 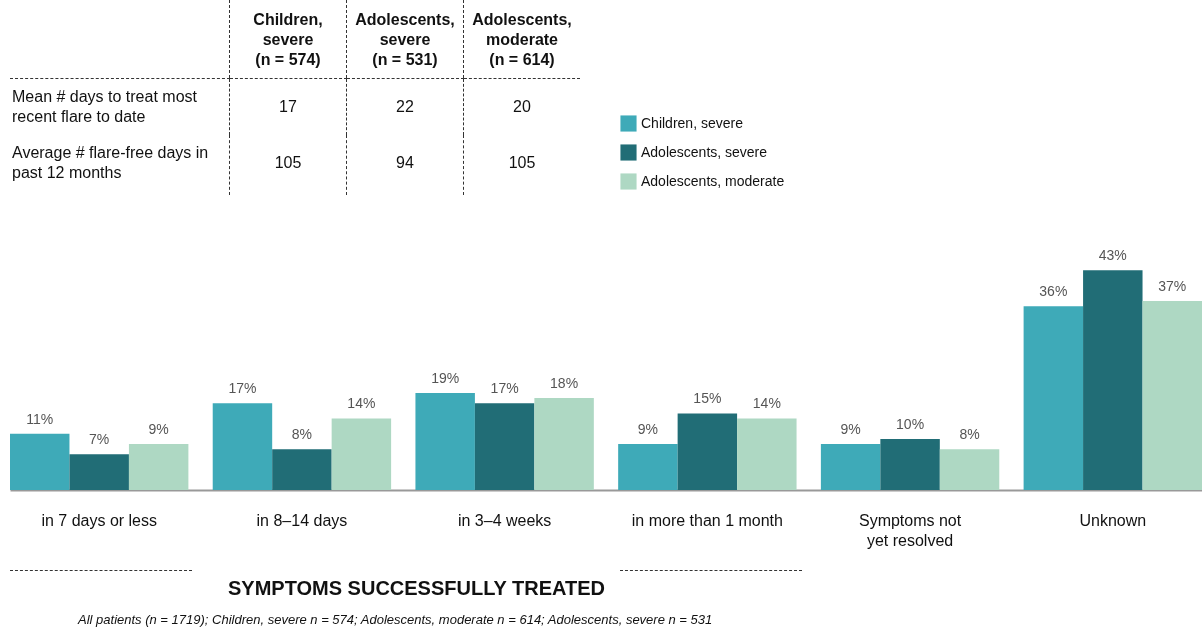 I want to click on data-label: 43%, so click(x=1112, y=255).